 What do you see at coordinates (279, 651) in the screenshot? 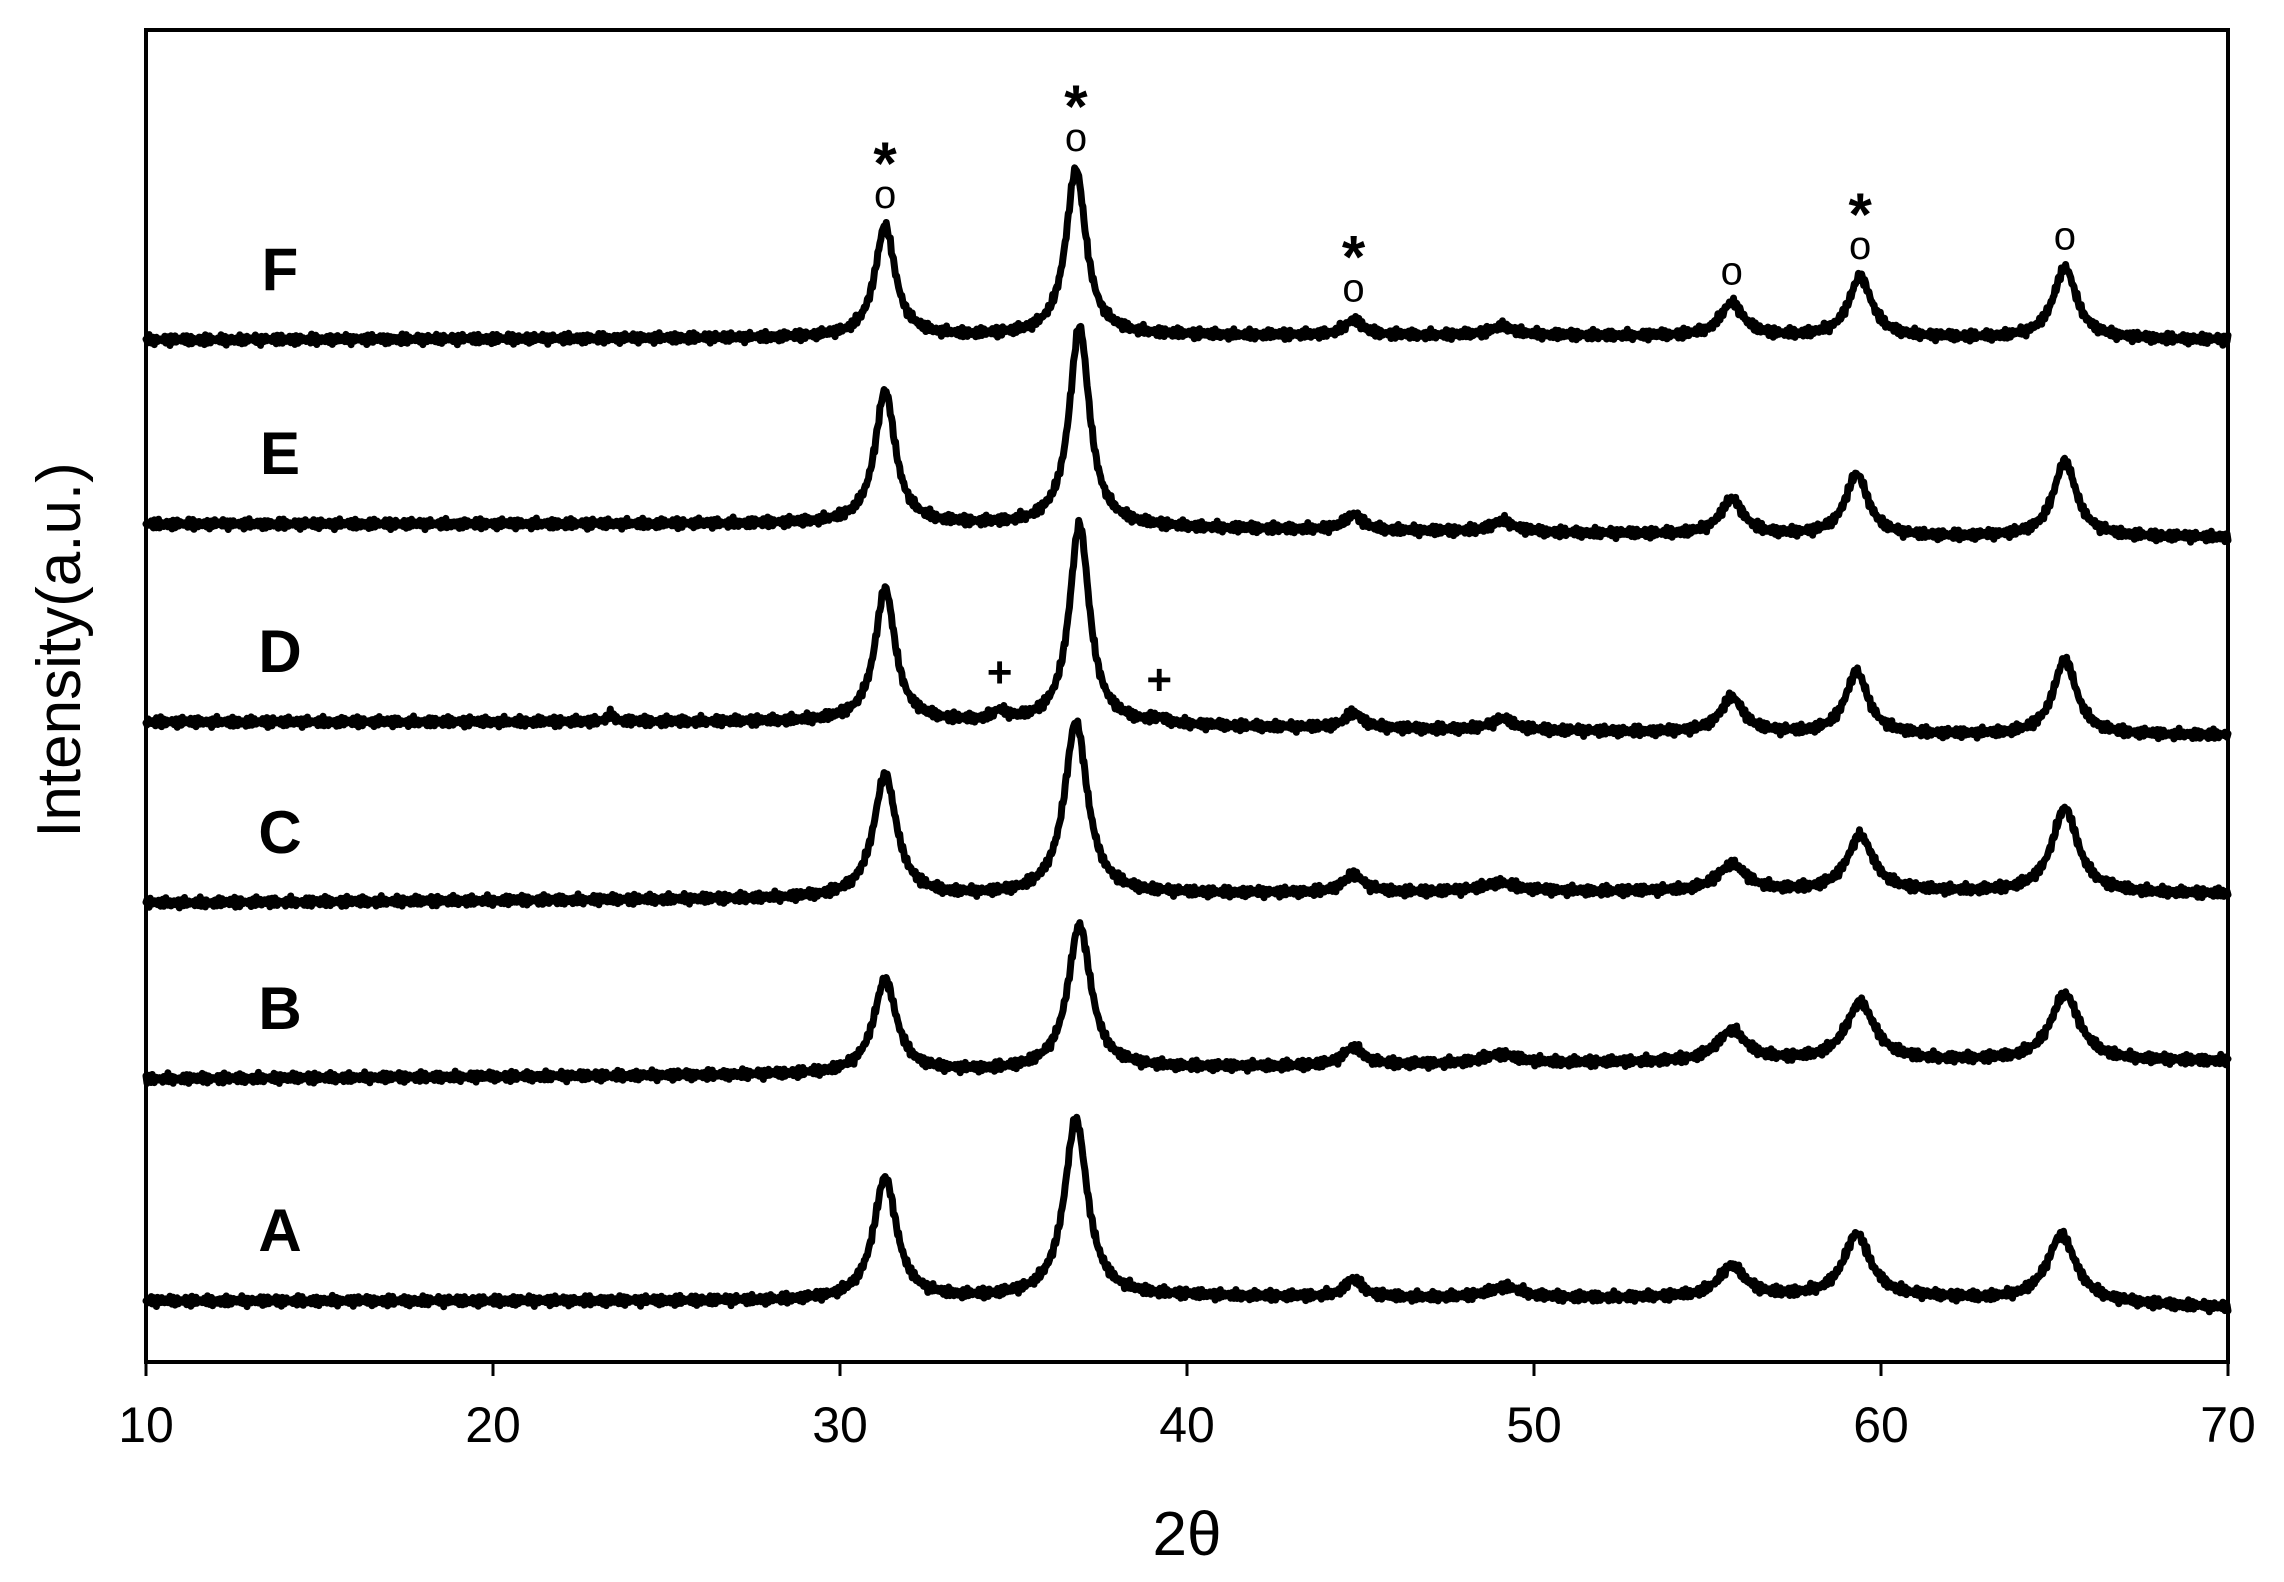
I see `series-label-d: D` at bounding box center [279, 651].